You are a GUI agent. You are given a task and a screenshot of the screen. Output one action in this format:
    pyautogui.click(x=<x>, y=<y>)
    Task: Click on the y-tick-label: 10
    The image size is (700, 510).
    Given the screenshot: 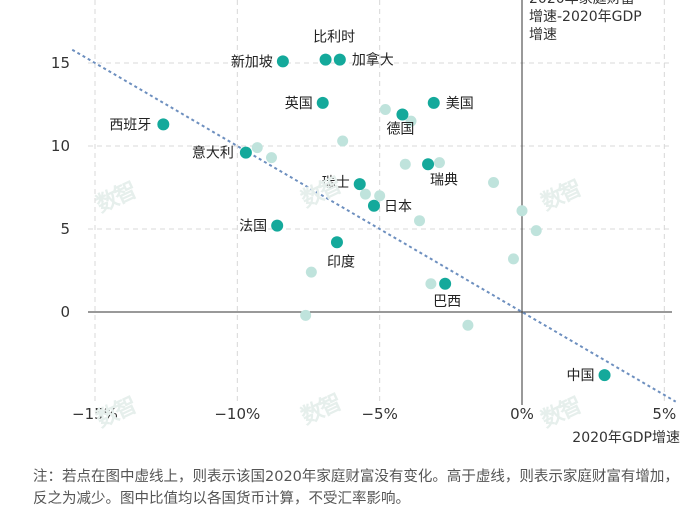 What is the action you would take?
    pyautogui.click(x=60, y=146)
    